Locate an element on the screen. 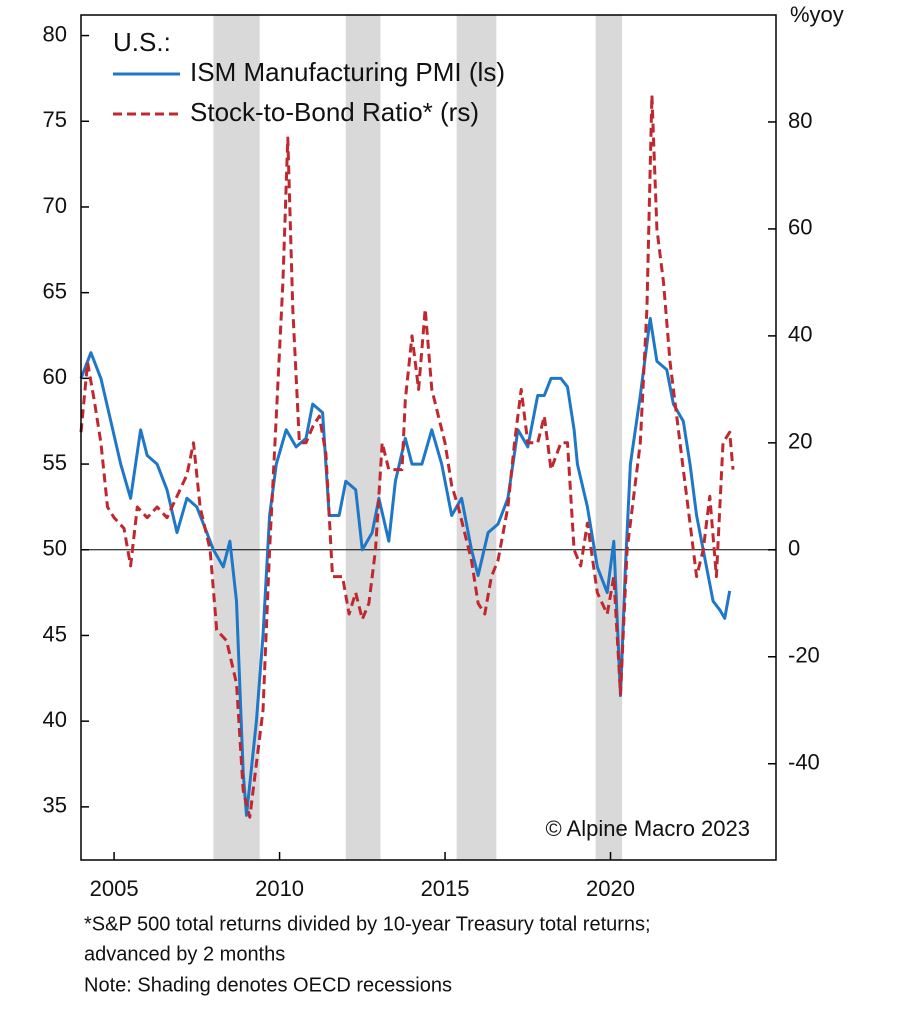 Image resolution: width=902 pixels, height=1023 pixels. y2-tick-label: 60 is located at coordinates (800, 227).